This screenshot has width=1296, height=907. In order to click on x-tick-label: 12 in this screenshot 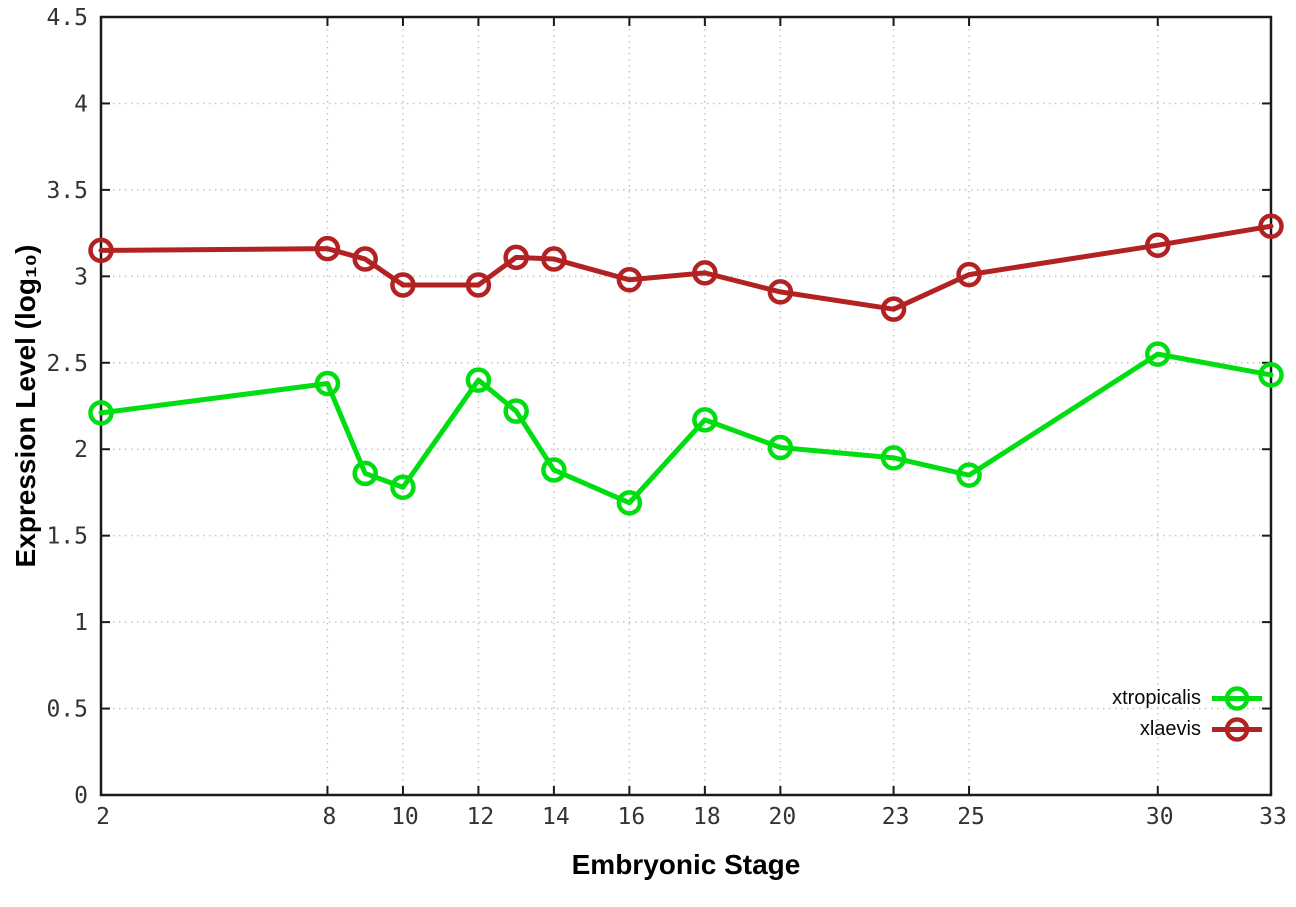, I will do `click(481, 817)`.